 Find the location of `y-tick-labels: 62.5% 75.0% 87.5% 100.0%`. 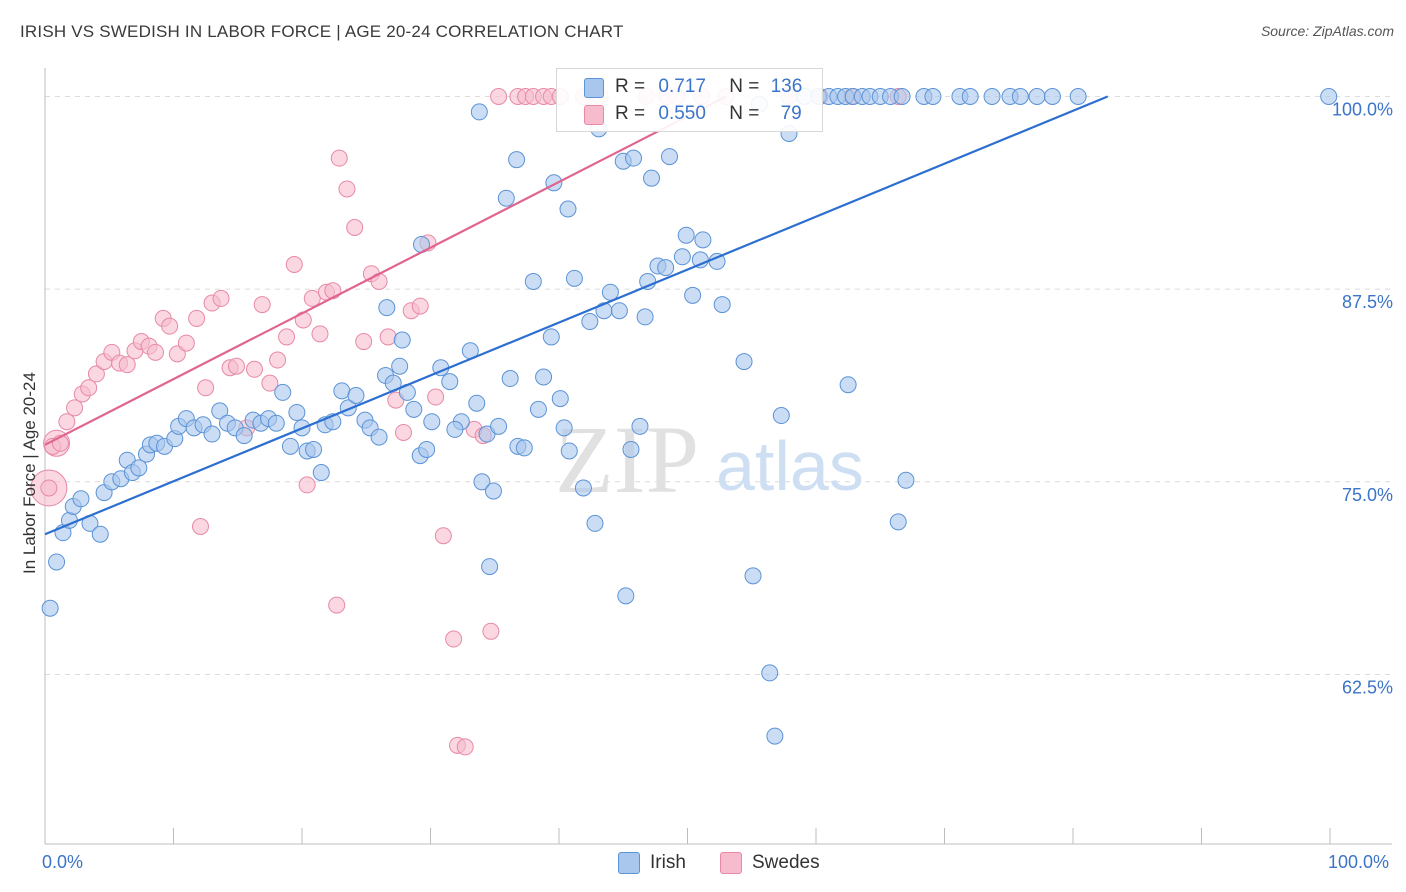

y-tick-labels: 62.5% 75.0% 87.5% 100.0% is located at coordinates (1362, 398).